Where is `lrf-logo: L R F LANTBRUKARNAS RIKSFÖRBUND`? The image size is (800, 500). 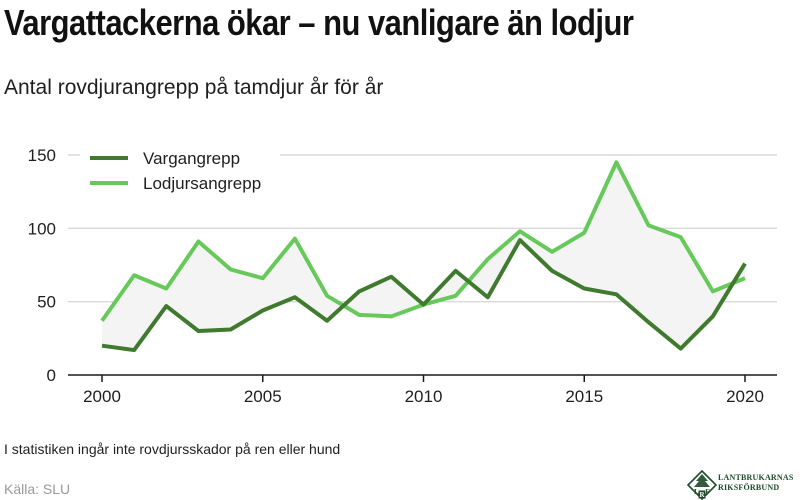
lrf-logo: L R F LANTBRUKARNAS RIKSFÖRBUND is located at coordinates (741, 485).